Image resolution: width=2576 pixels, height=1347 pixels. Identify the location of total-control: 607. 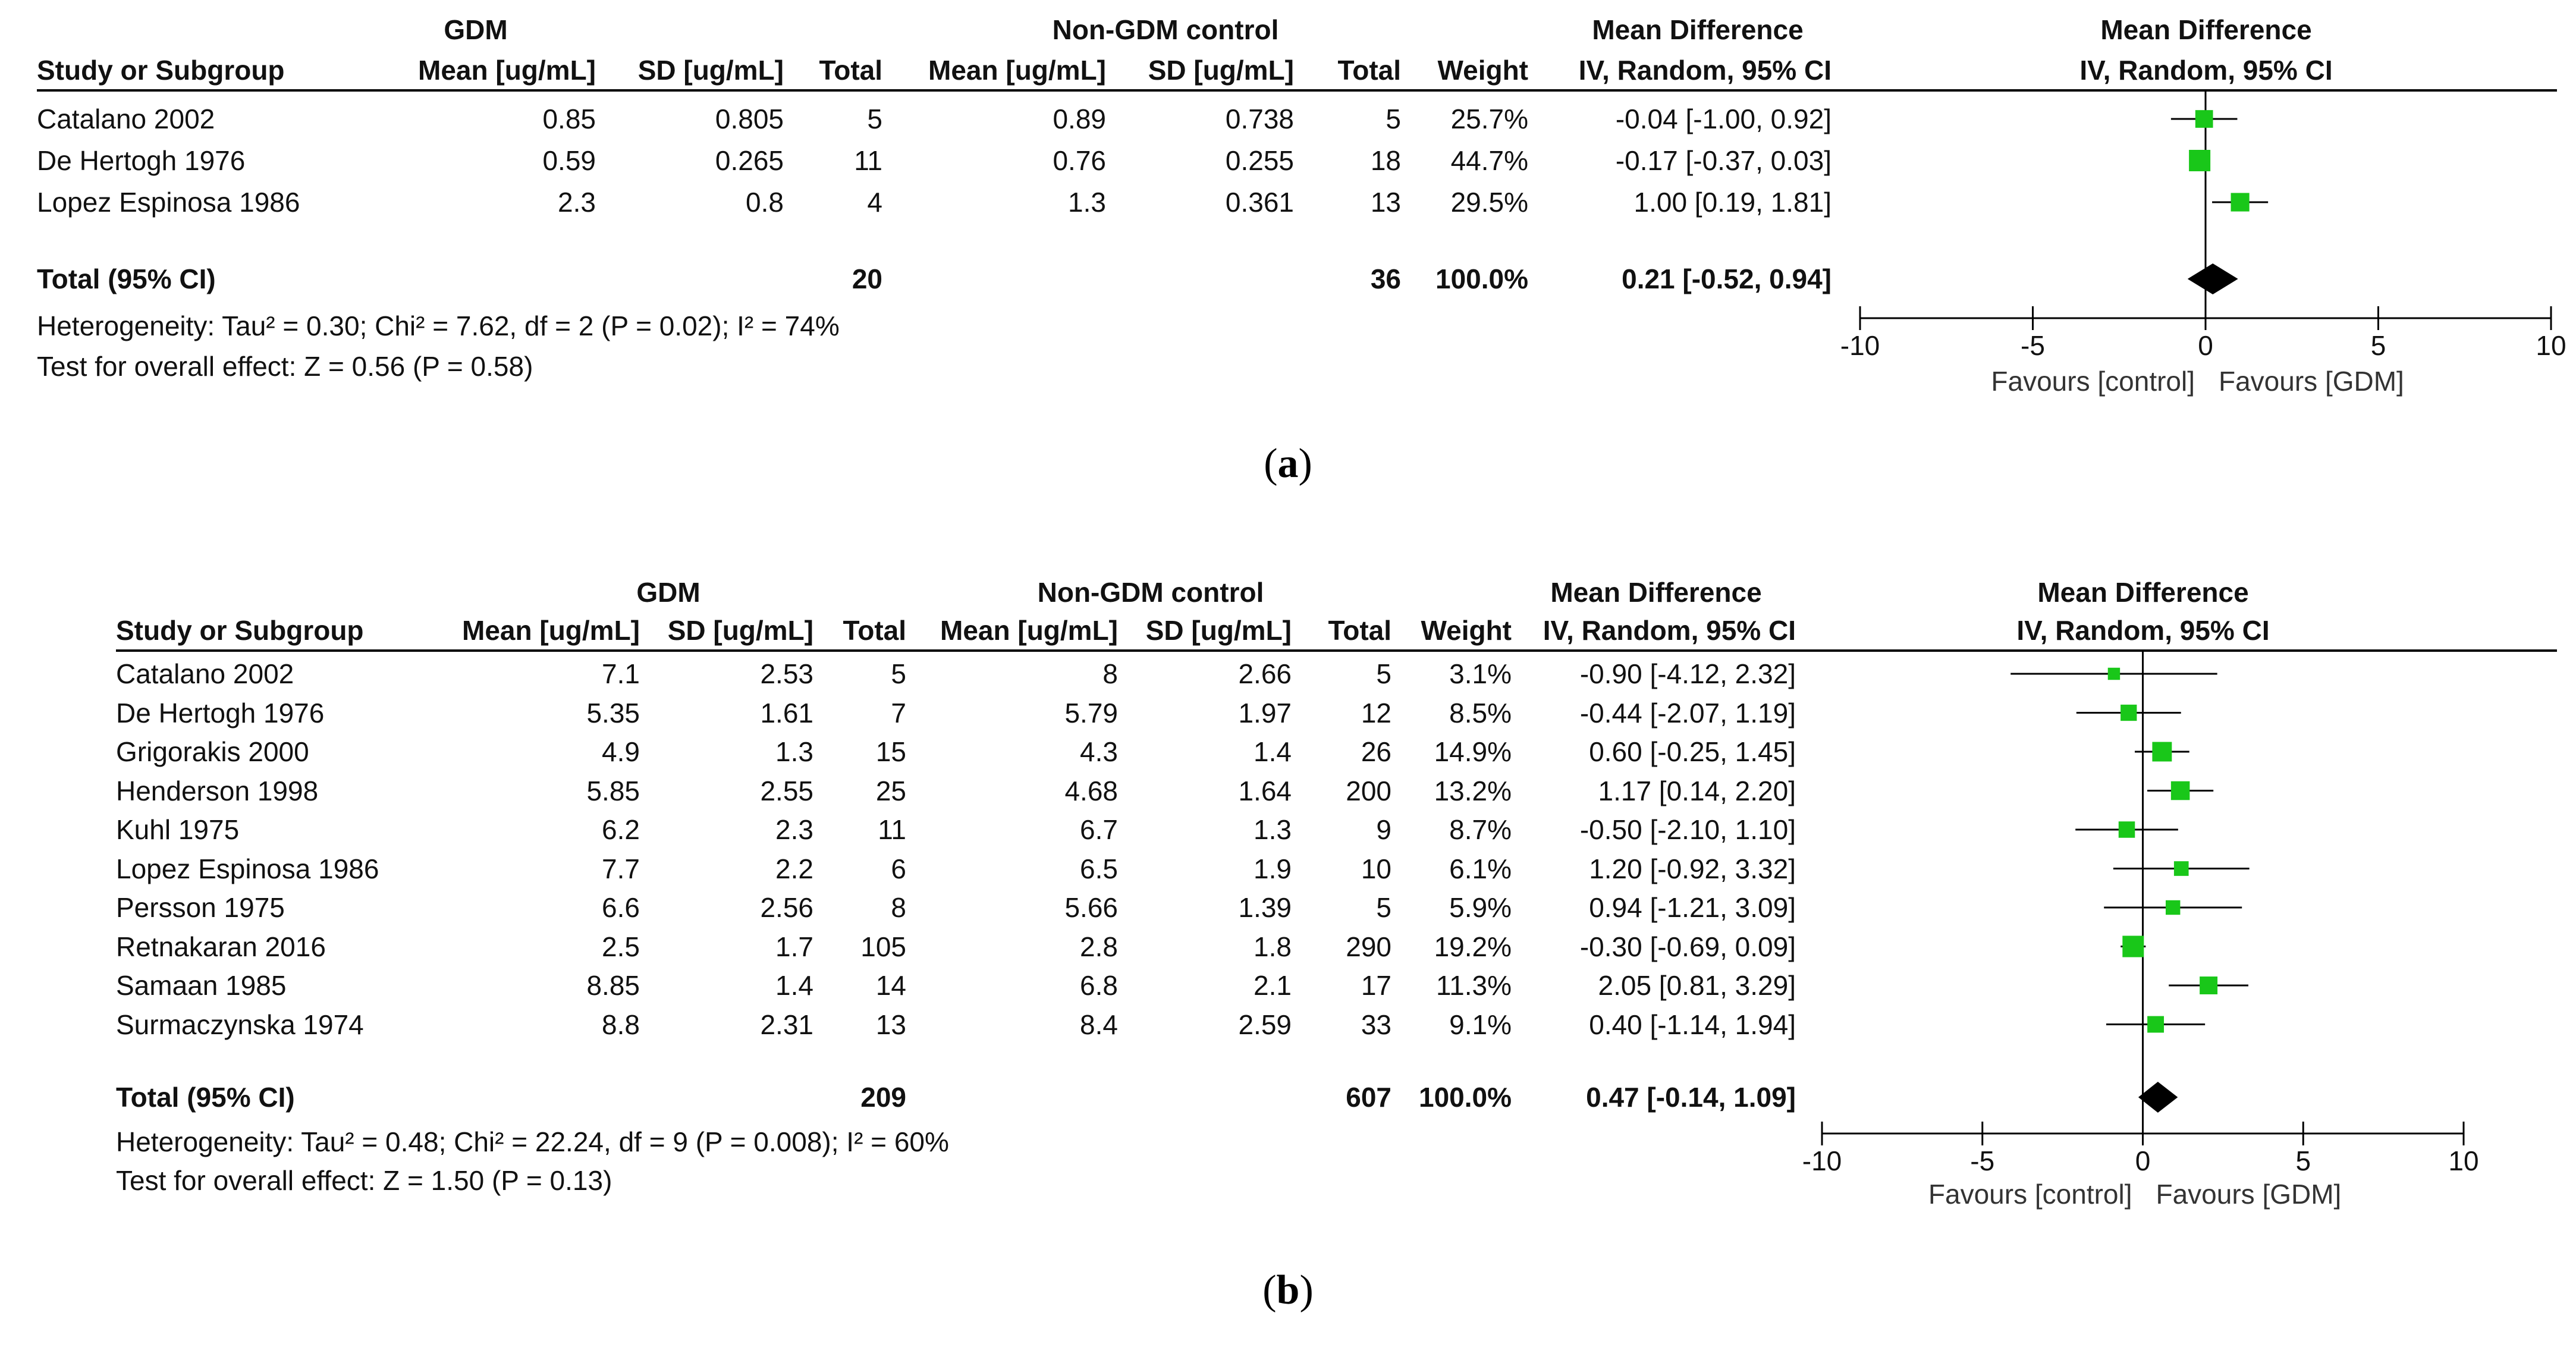
(1368, 1097).